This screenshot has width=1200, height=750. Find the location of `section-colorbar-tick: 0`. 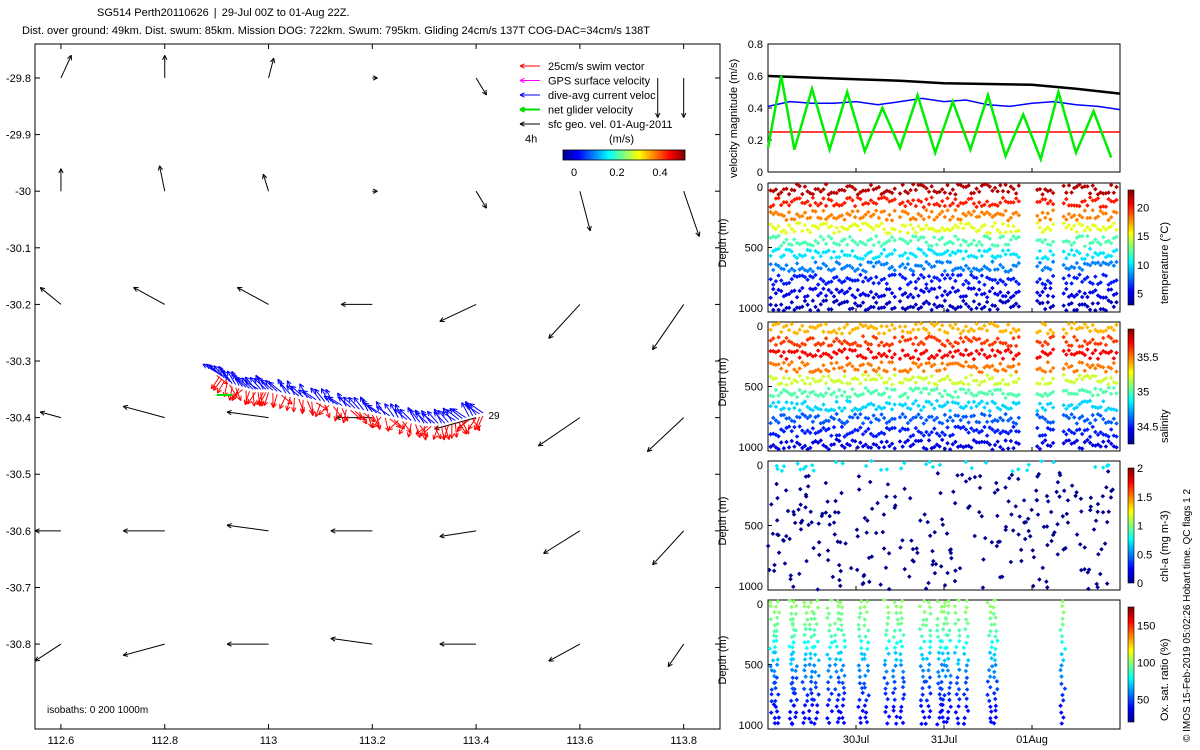

section-colorbar-tick: 0 is located at coordinates (1140, 584).